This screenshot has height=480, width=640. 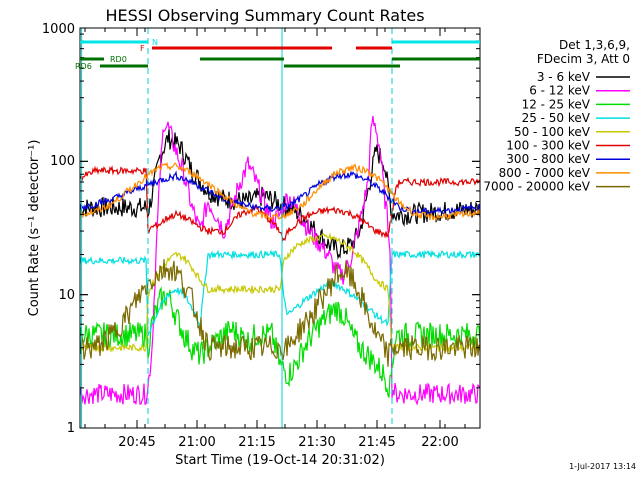 What do you see at coordinates (66, 295) in the screenshot?
I see `y-tick-label: 10` at bounding box center [66, 295].